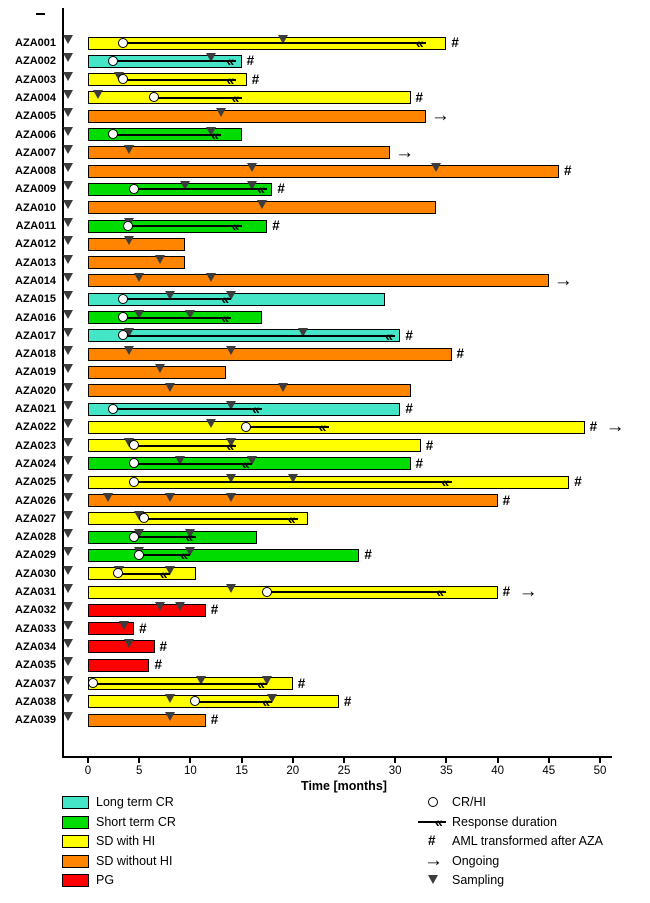 This screenshot has height=903, width=650. Describe the element at coordinates (527, 841) in the screenshot. I see `legend-symbol-label: AML transformed after AZA` at that location.